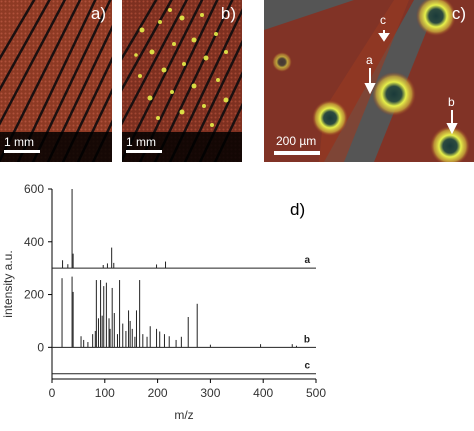 Image resolution: width=474 pixels, height=431 pixels. Describe the element at coordinates (144, 151) in the screenshot. I see `panel-b-scale-bar` at that location.